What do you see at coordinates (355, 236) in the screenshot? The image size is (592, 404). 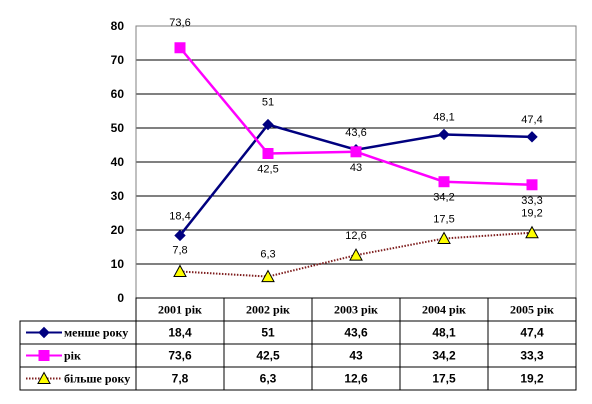 I see `data-label: 12,6` at bounding box center [355, 236].